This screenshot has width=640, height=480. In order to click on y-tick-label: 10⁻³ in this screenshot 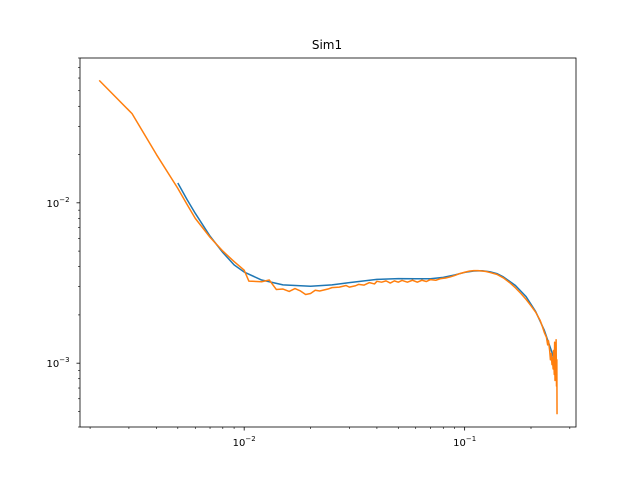, I will do `click(57, 363)`.